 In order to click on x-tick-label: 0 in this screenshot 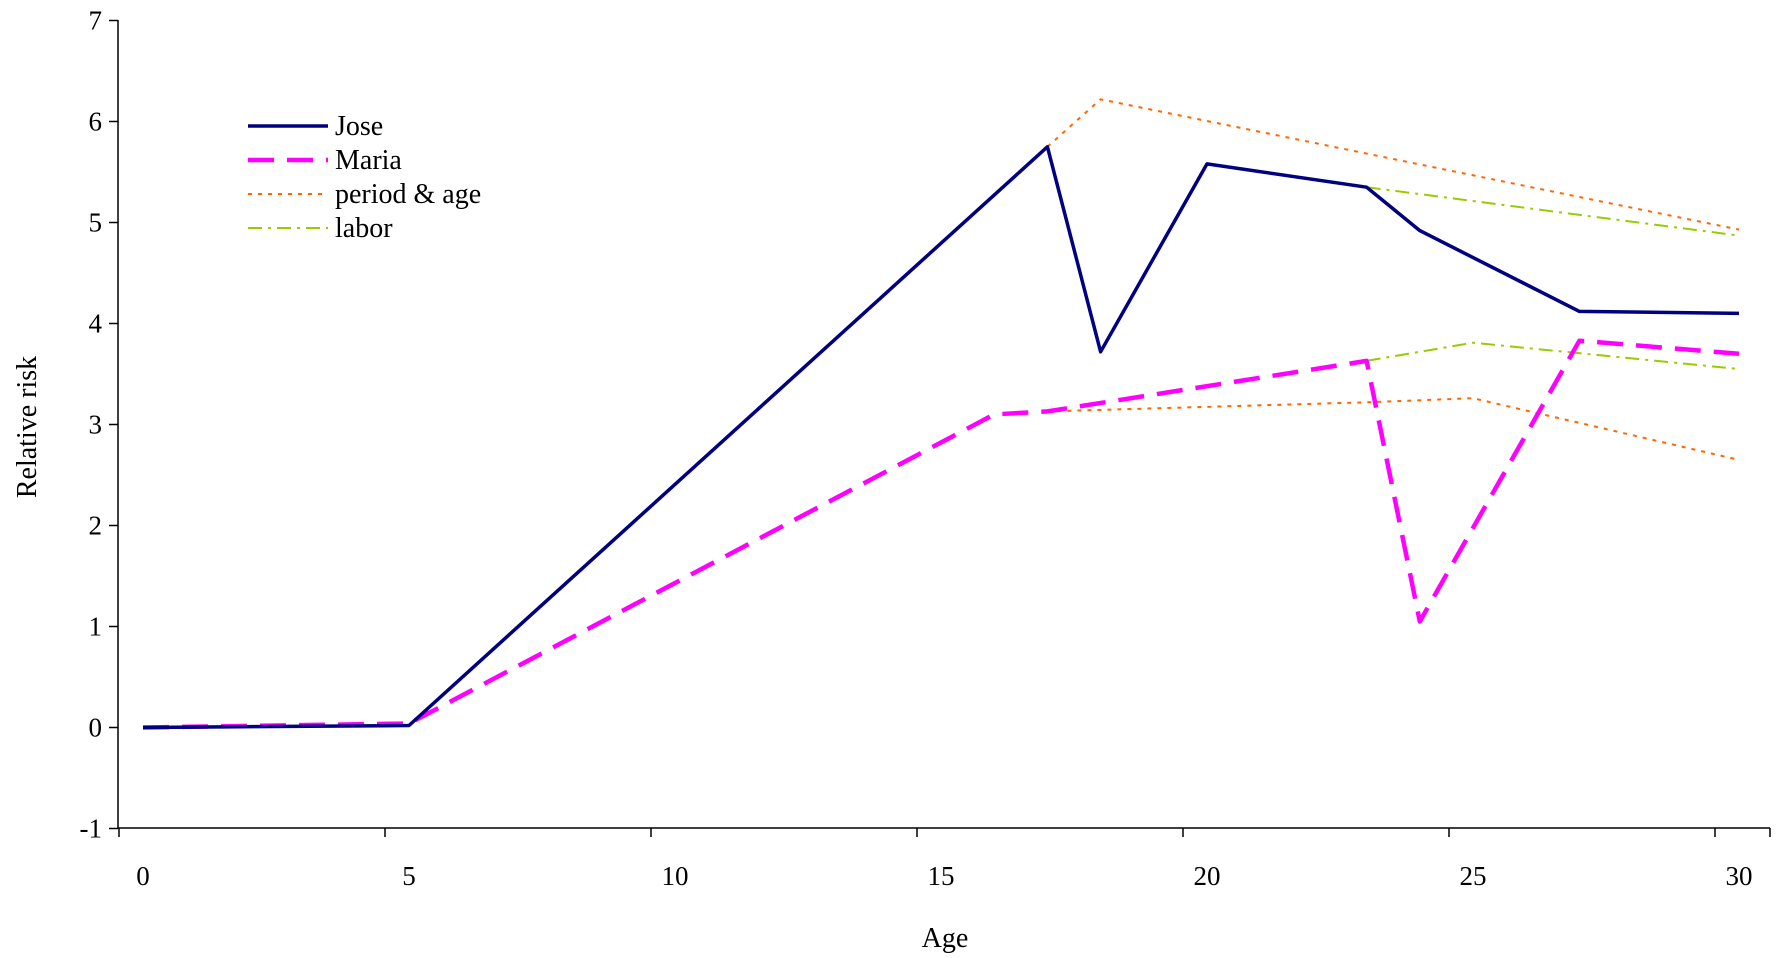, I will do `click(143, 876)`.